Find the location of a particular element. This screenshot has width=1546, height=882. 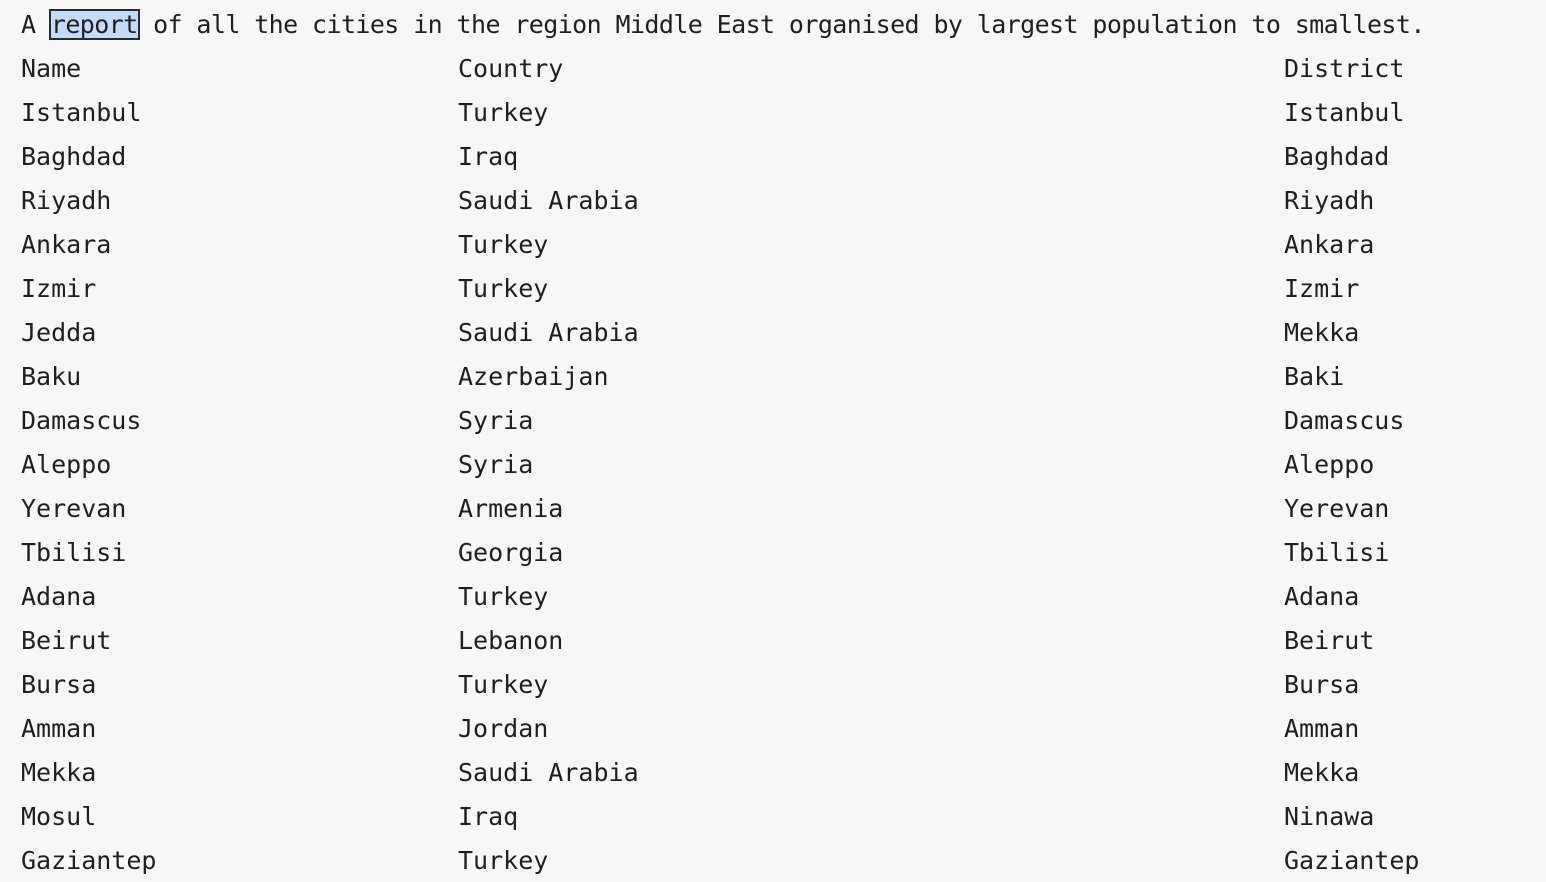

cell-district: Yerevan is located at coordinates (1337, 508).